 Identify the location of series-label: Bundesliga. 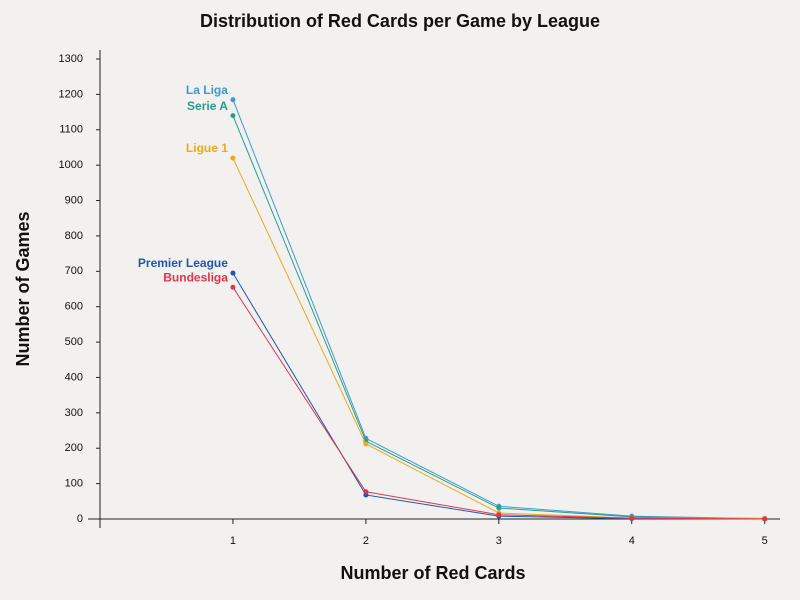
(195, 277).